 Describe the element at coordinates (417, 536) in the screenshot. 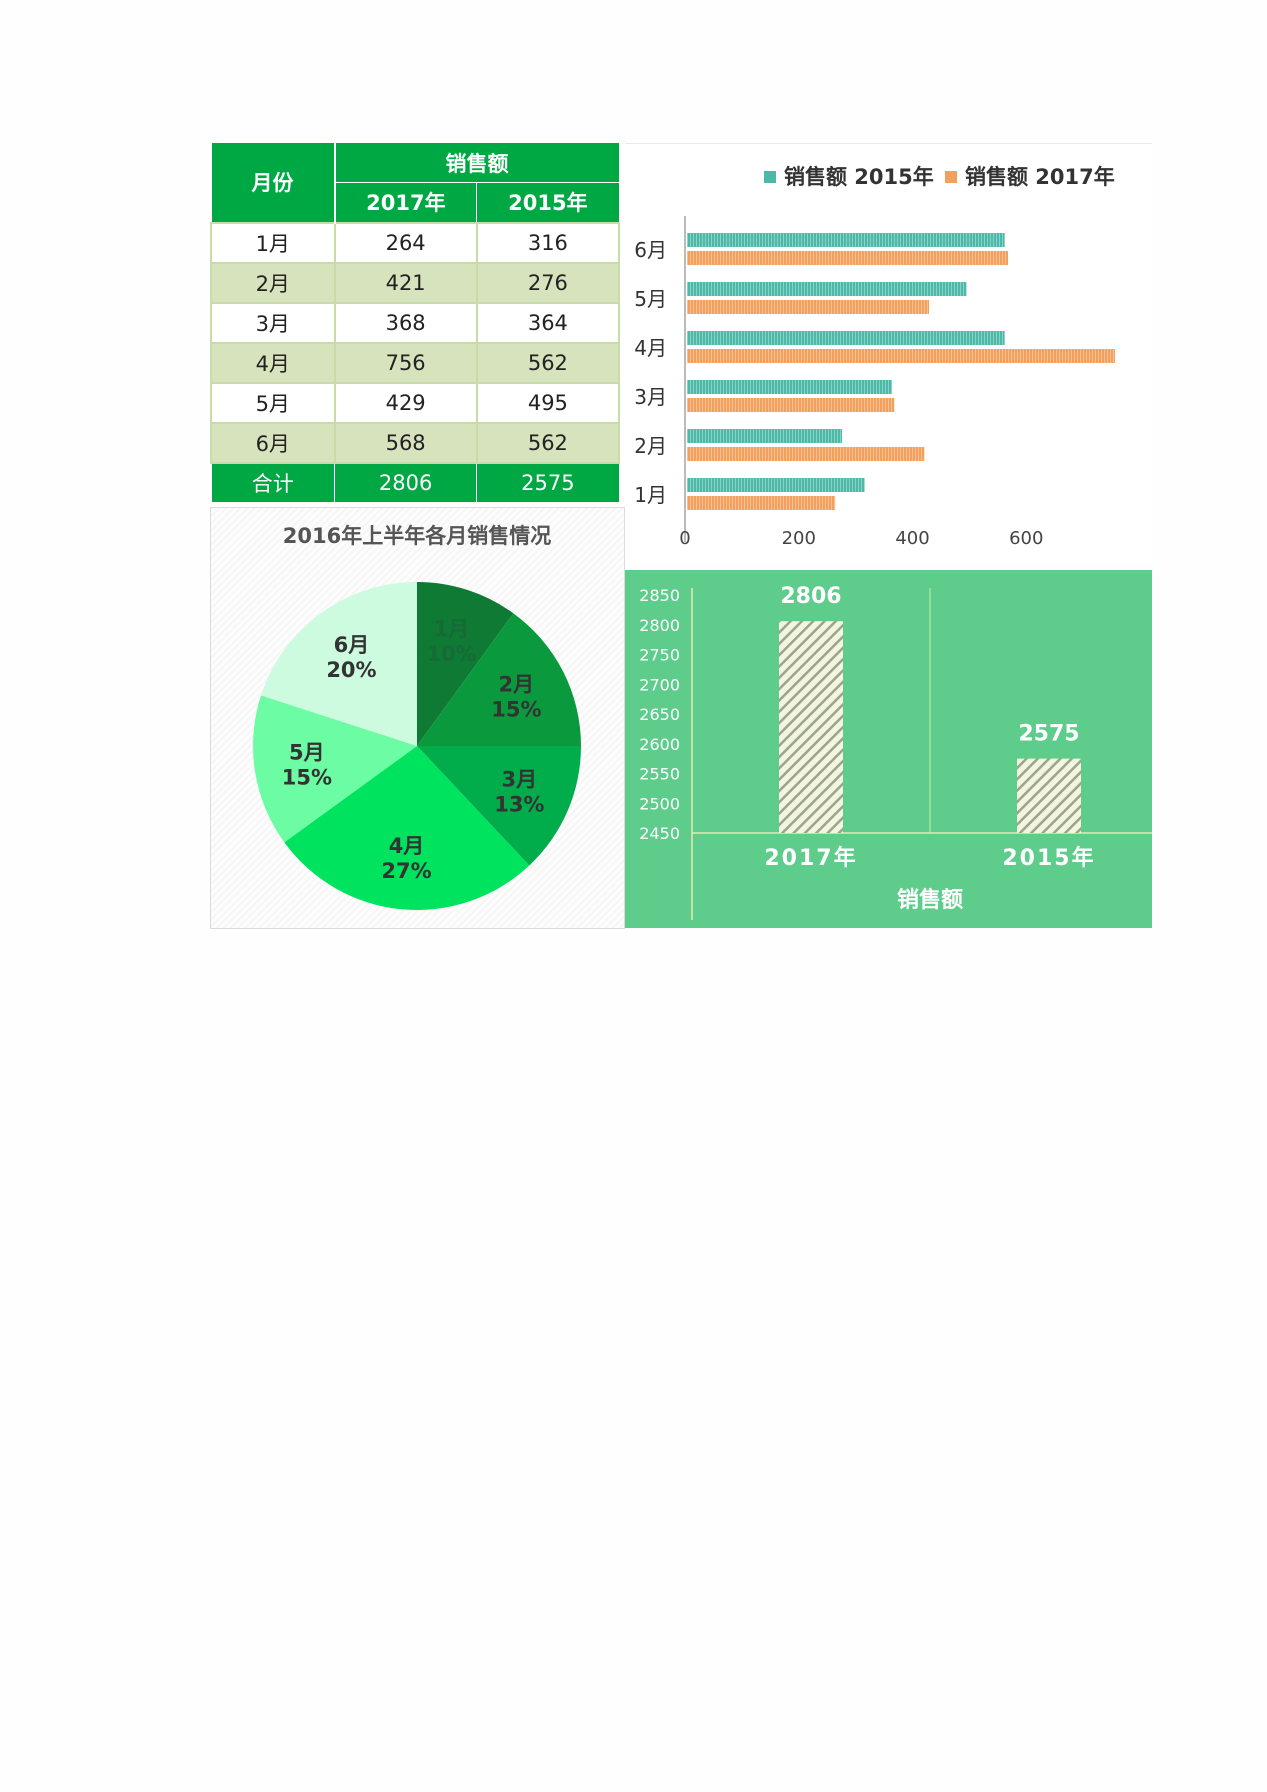

I see `pie-chart-title: 2016年上半年各月销售情况` at that location.